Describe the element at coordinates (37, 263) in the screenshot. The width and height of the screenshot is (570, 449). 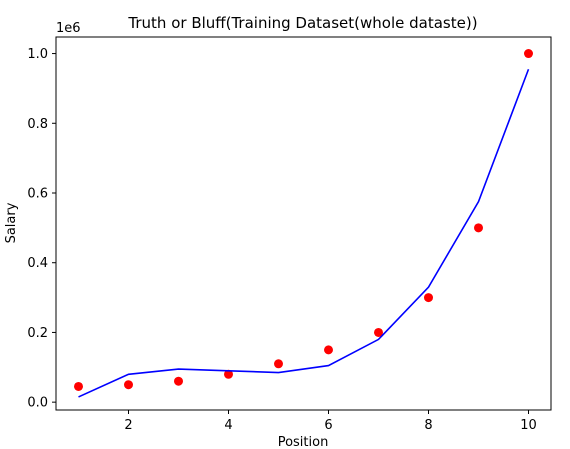
I see `y-tick-label: 0.4` at that location.